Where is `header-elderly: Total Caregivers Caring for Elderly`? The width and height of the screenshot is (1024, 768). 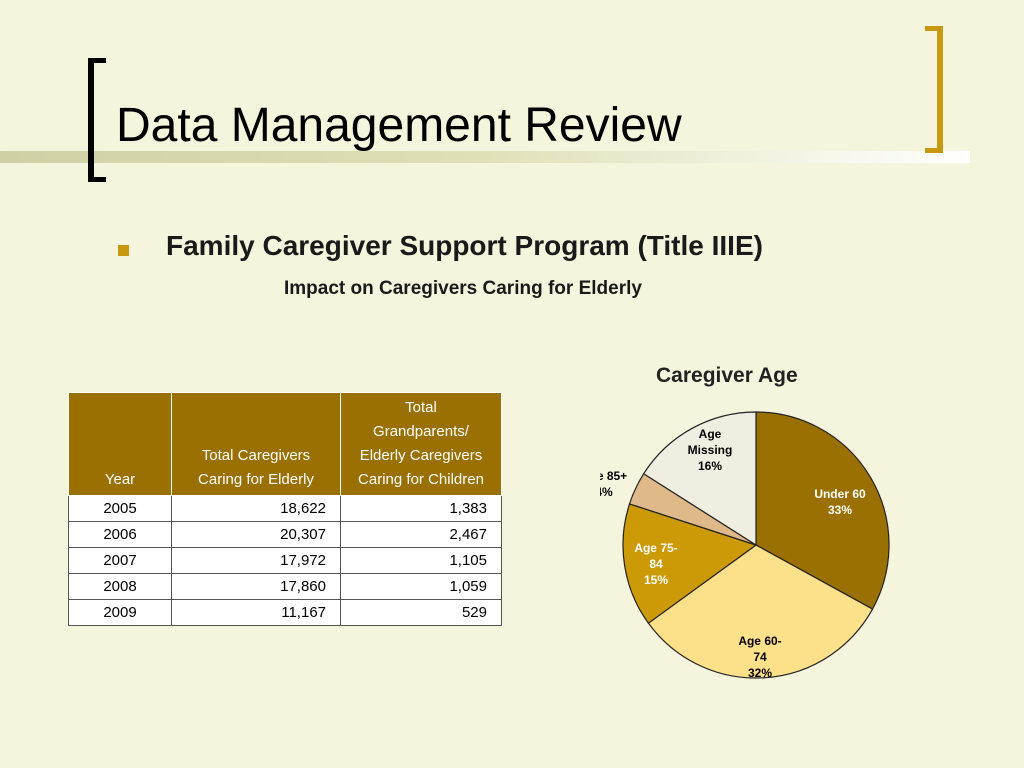 header-elderly: Total Caregivers Caring for Elderly is located at coordinates (256, 444).